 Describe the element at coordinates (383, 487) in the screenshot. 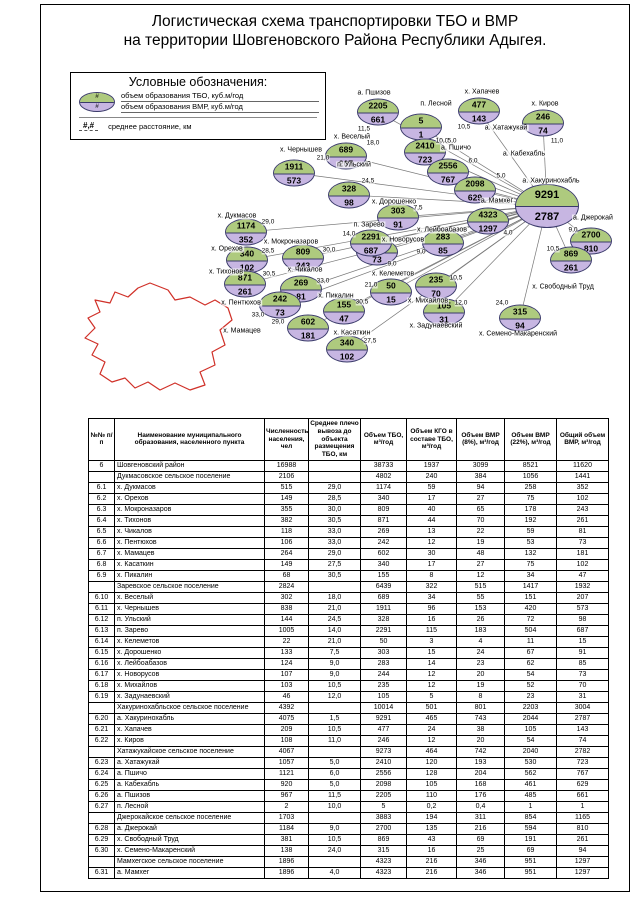

I see `cell-tbo: 1174` at that location.